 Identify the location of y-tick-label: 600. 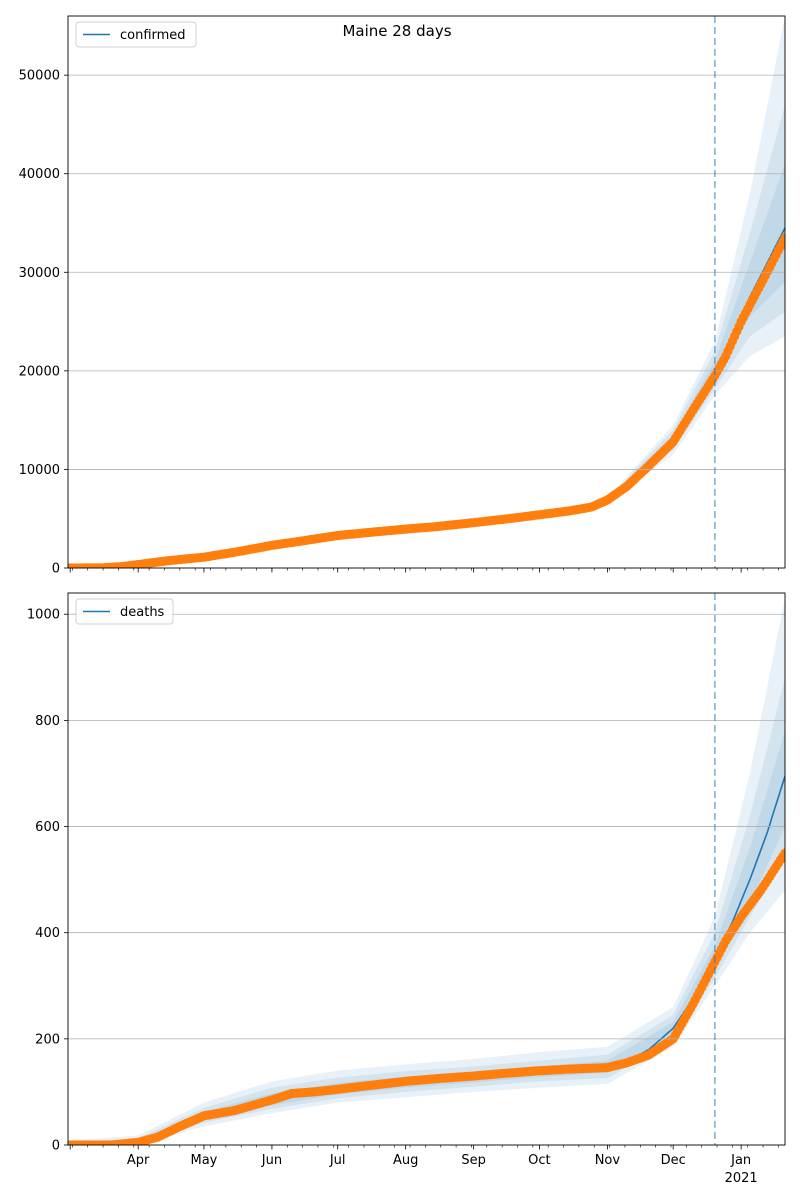
(47, 827).